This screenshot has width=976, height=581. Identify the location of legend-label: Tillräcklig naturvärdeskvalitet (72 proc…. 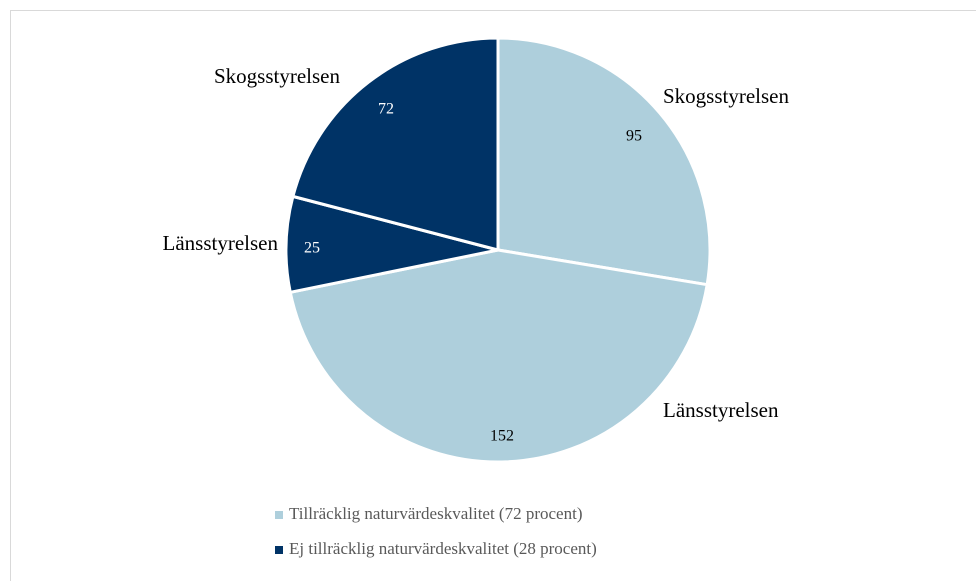
(435, 513).